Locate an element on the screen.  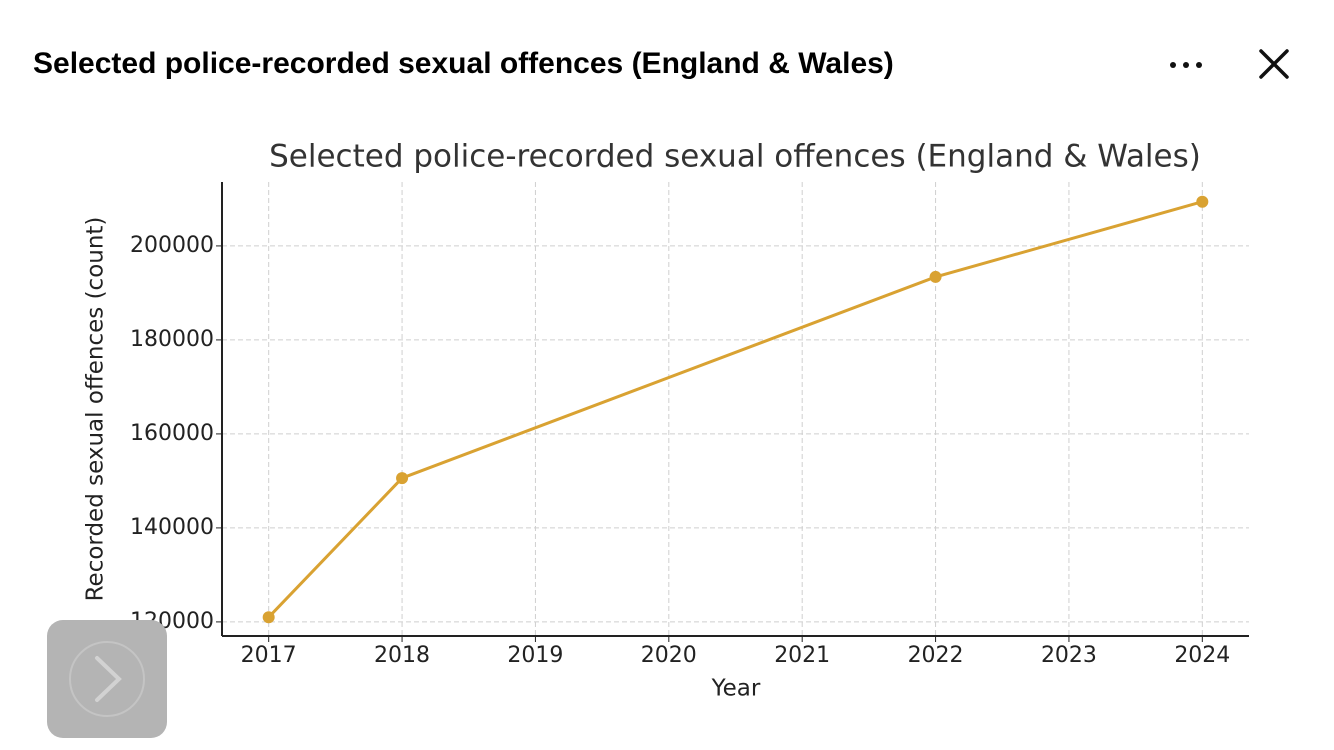
x-axis-label: Year is located at coordinates (736, 689).